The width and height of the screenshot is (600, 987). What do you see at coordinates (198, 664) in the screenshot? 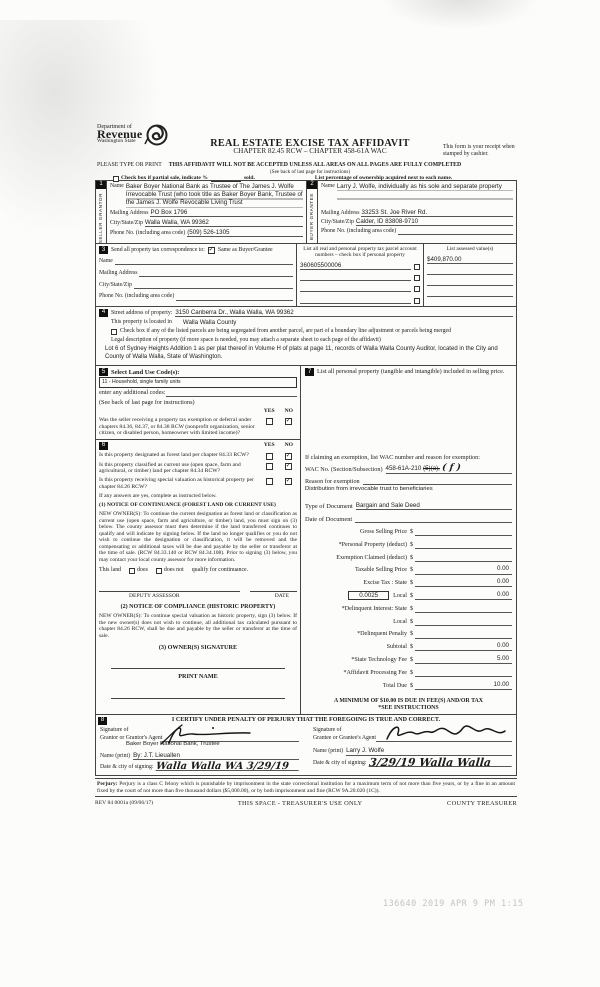
I see `owners-signature-line` at bounding box center [198, 664].